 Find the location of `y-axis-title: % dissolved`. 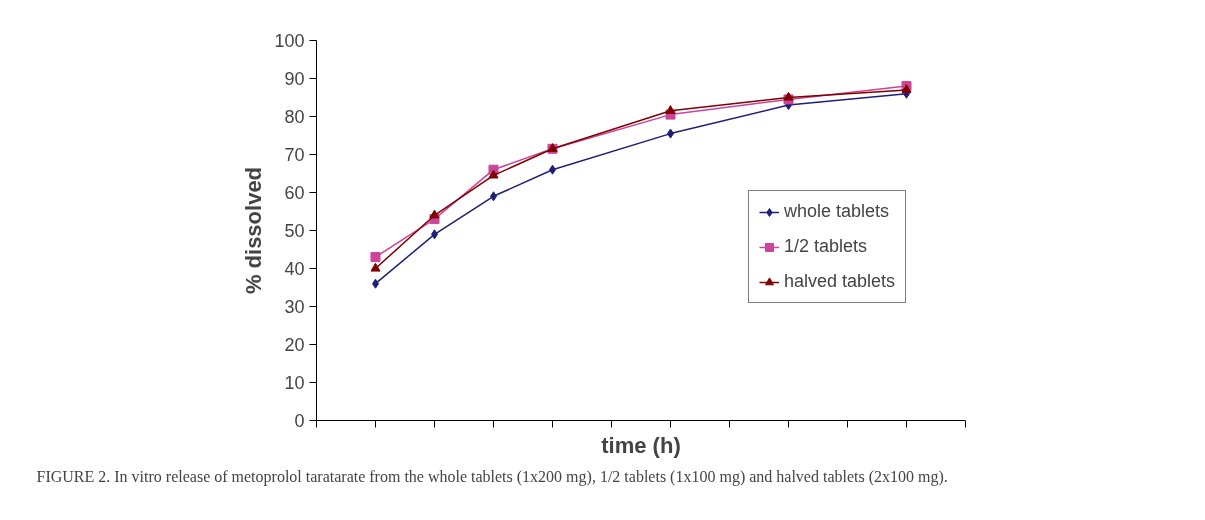

y-axis-title: % dissolved is located at coordinates (254, 230).